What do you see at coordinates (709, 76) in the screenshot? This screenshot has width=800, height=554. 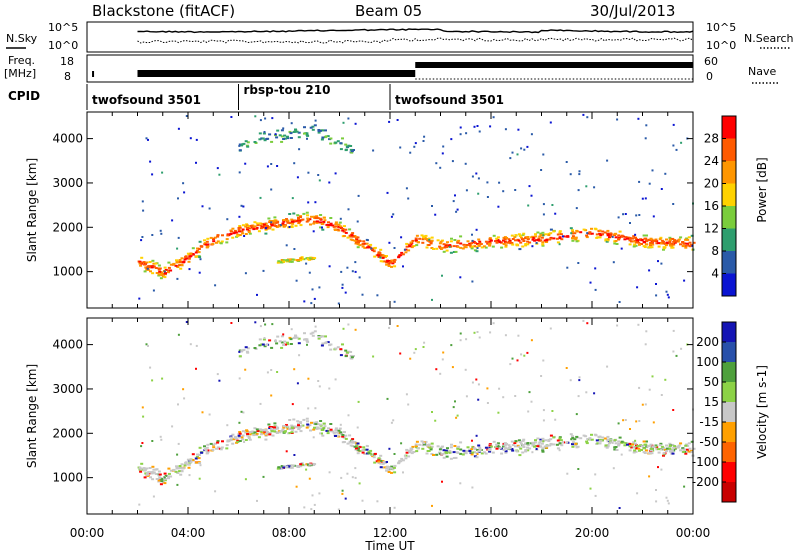 I see `nave-tick-bottom: 0` at bounding box center [709, 76].